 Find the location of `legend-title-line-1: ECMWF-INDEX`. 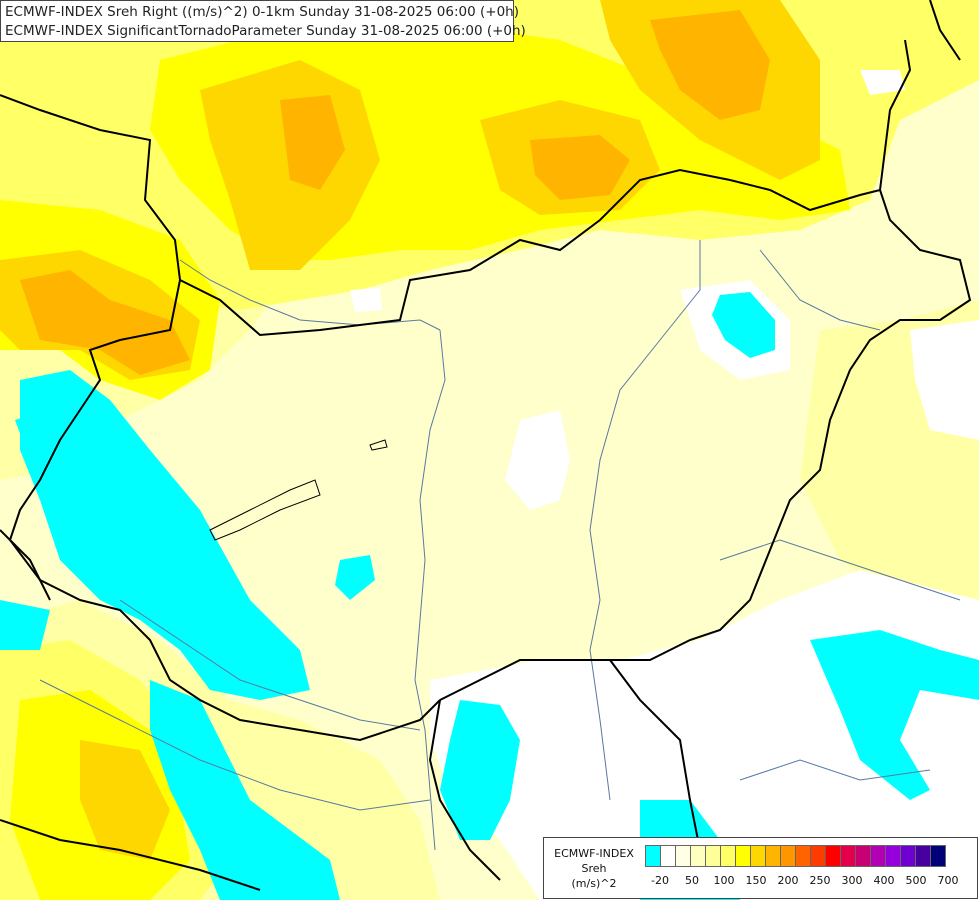

legend-title-line-1: ECMWF-INDEX is located at coordinates (594, 853).